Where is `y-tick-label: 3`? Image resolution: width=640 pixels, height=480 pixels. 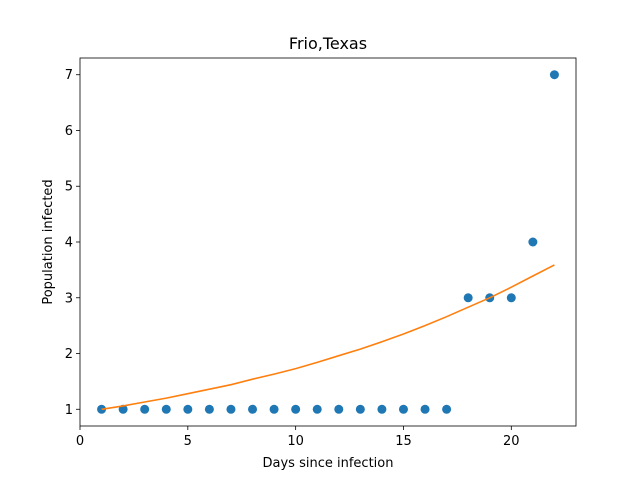 y-tick-label: 3 is located at coordinates (69, 298).